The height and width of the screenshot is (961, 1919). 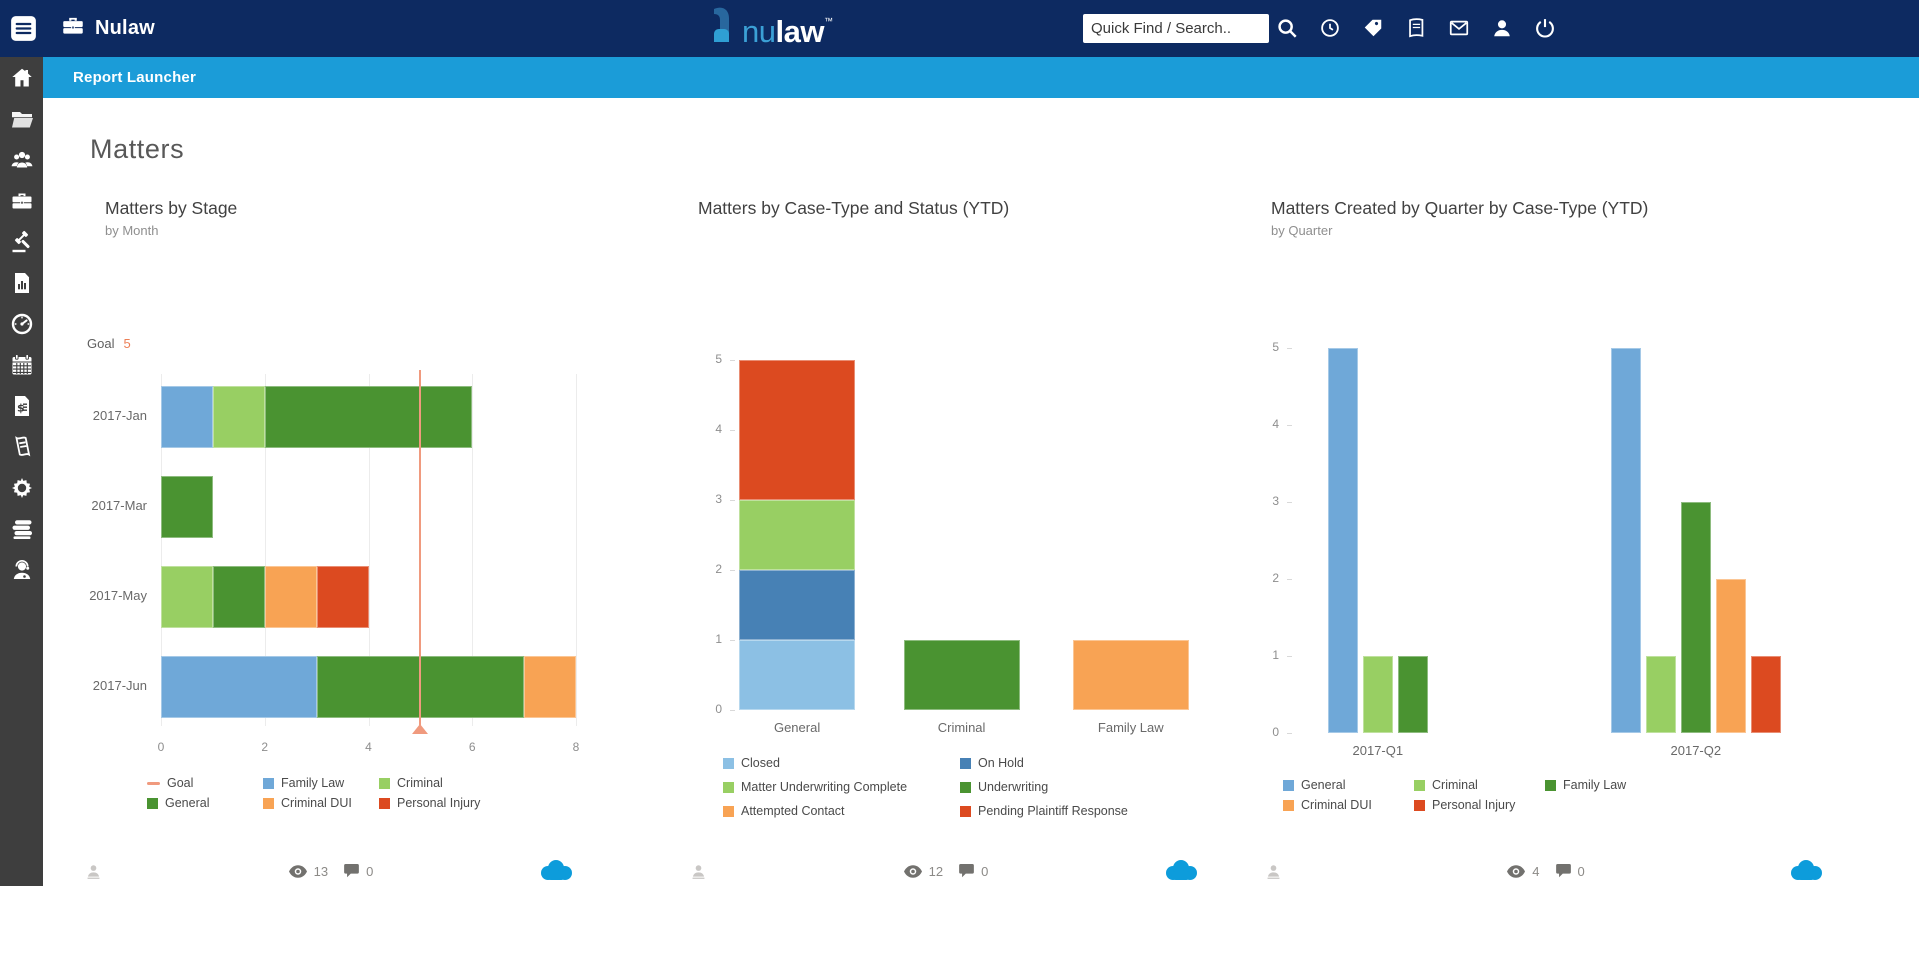 I want to click on category-label: Criminal, so click(x=961, y=727).